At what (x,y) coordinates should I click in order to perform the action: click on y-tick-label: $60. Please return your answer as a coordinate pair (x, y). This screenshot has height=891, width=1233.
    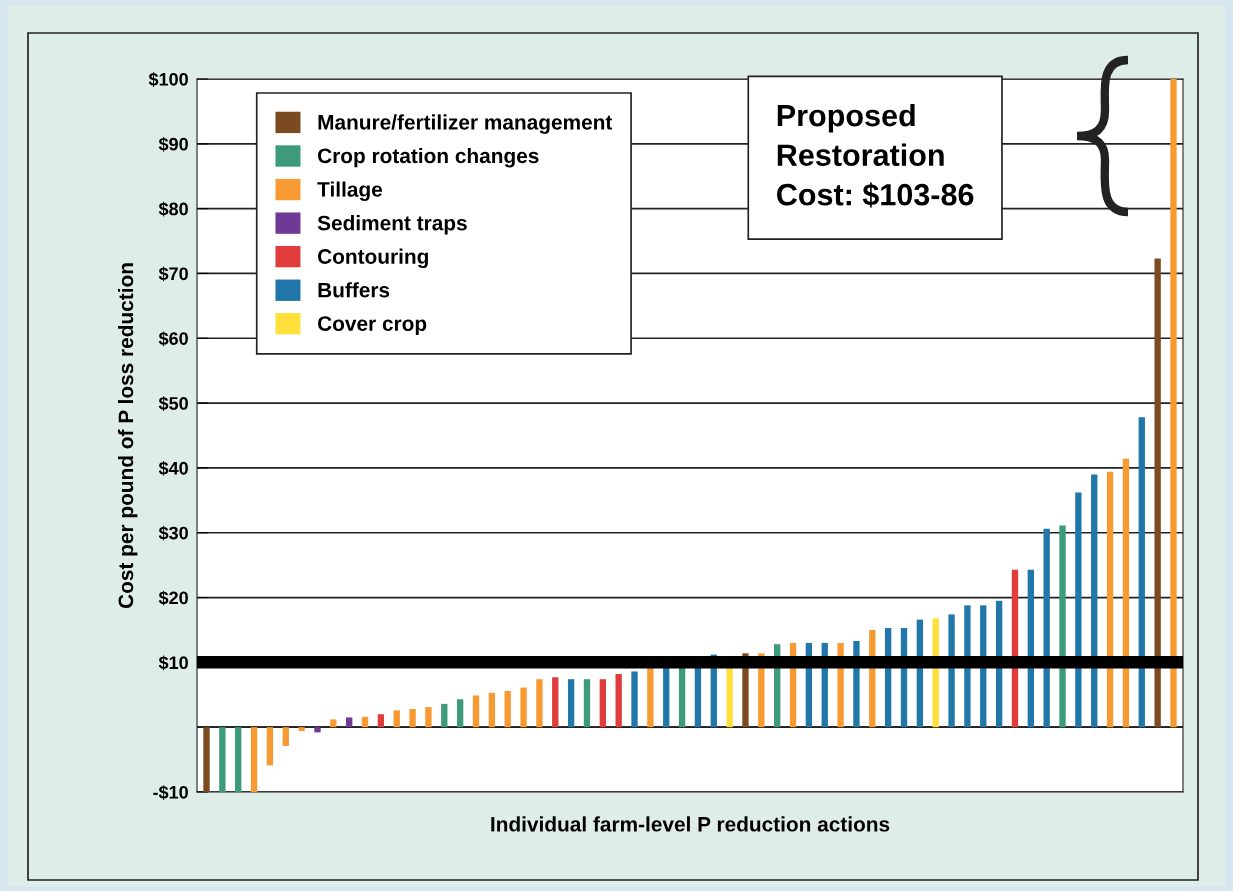
    Looking at the image, I should click on (173, 339).